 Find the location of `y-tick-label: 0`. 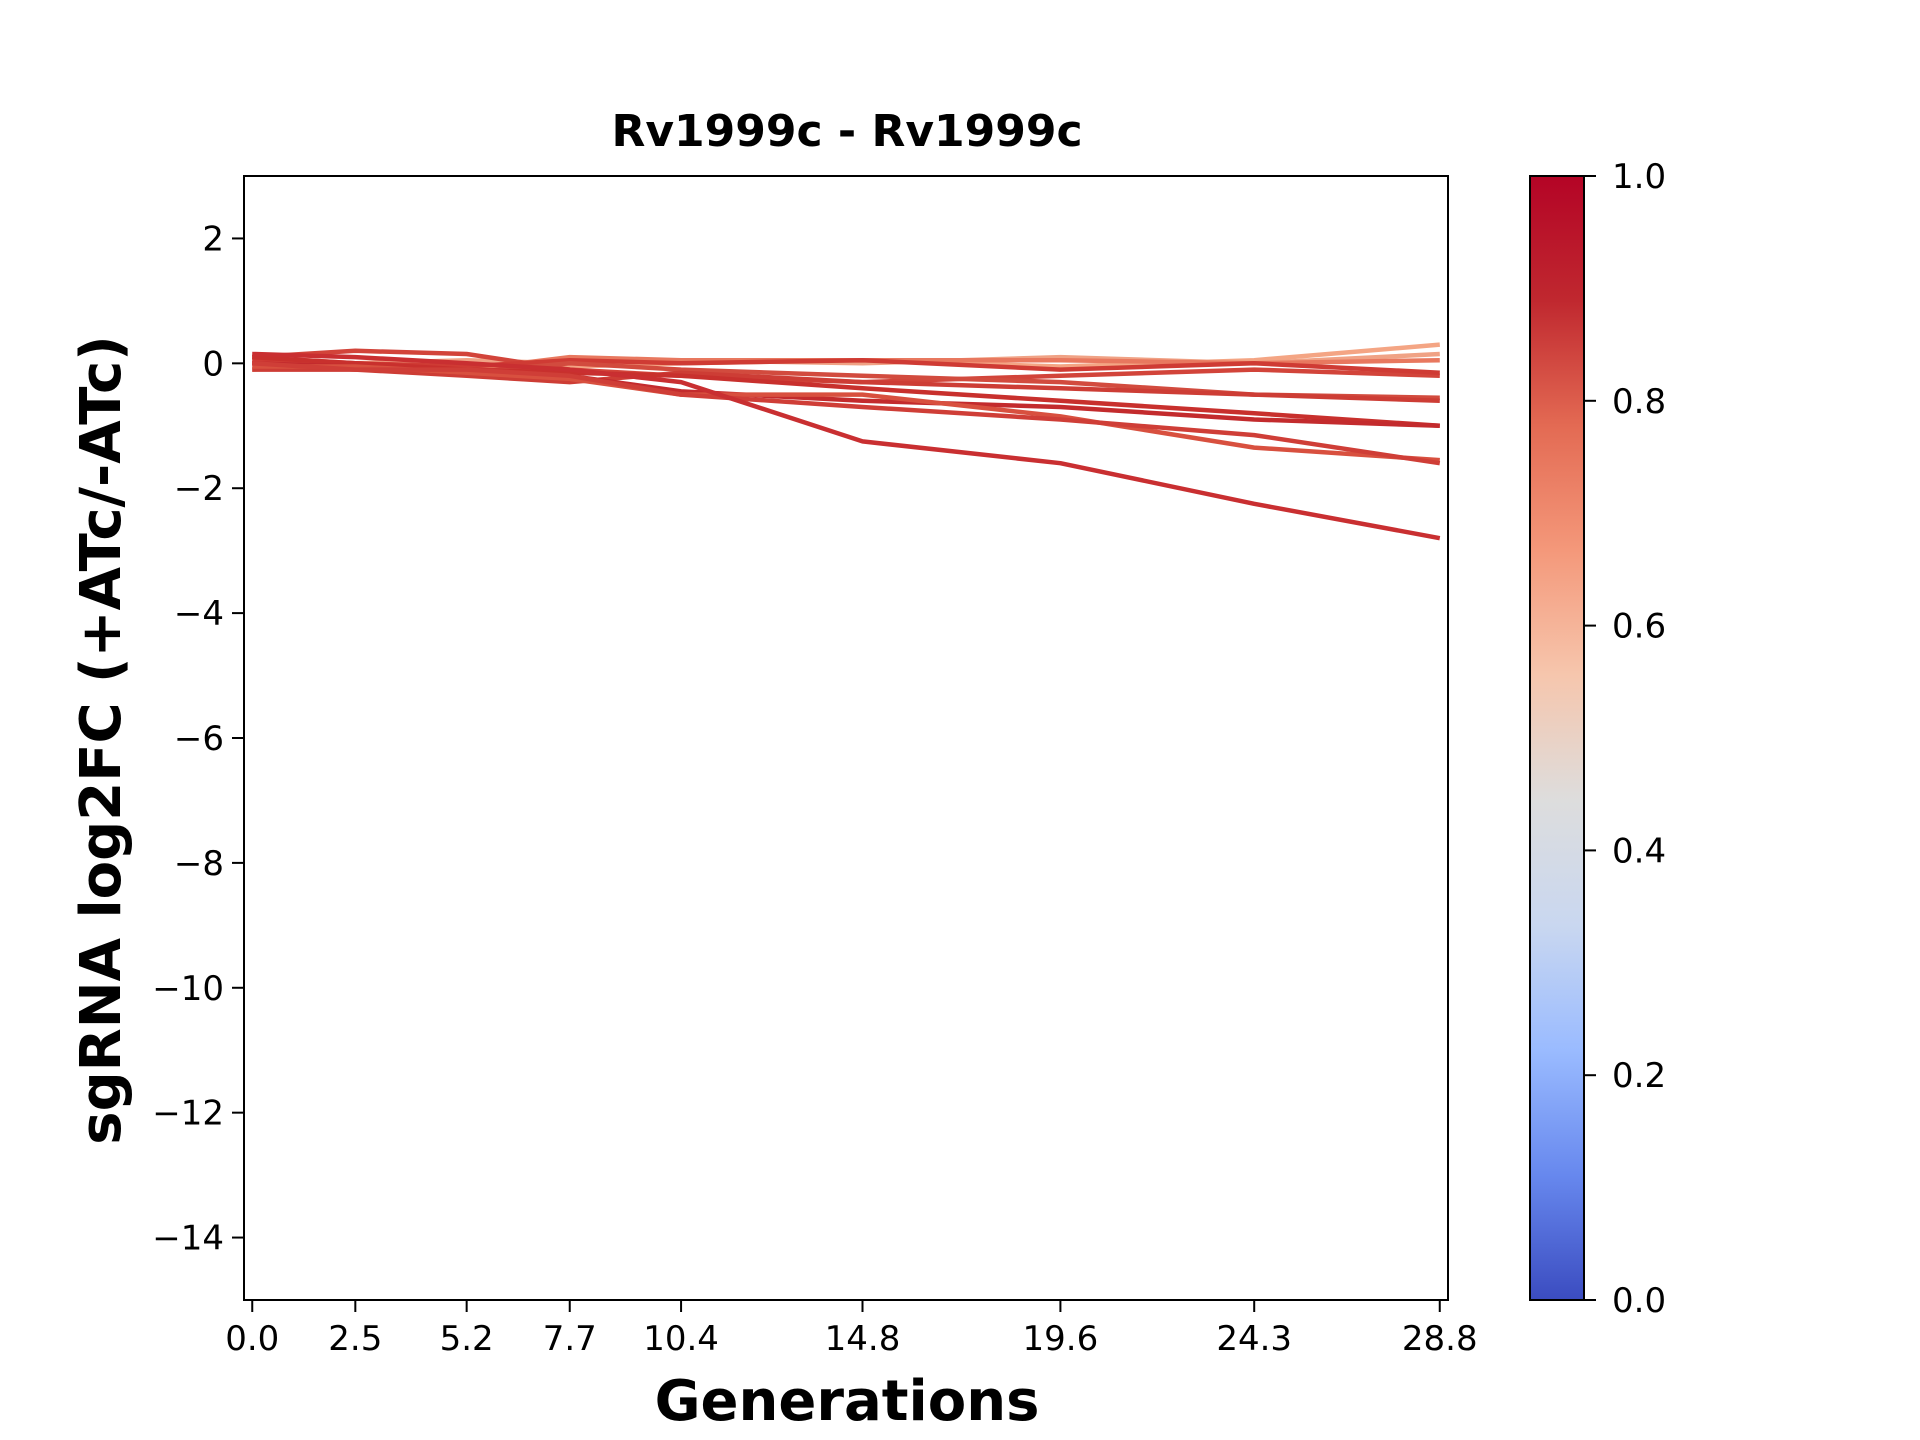

y-tick-label: 0 is located at coordinates (213, 364).